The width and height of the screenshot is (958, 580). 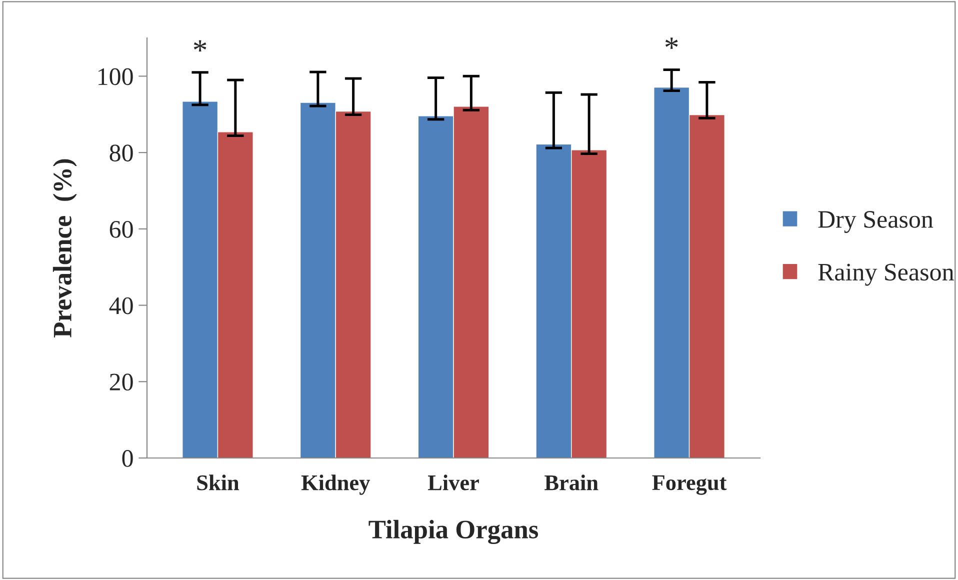 I want to click on y-tick-label: 0, so click(x=127, y=458).